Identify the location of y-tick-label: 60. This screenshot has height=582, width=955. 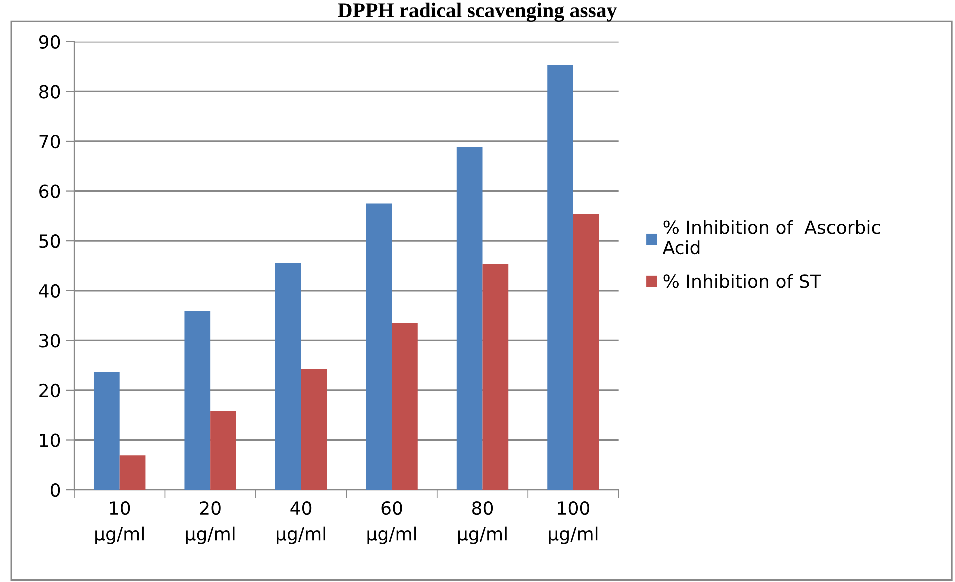
(50, 191).